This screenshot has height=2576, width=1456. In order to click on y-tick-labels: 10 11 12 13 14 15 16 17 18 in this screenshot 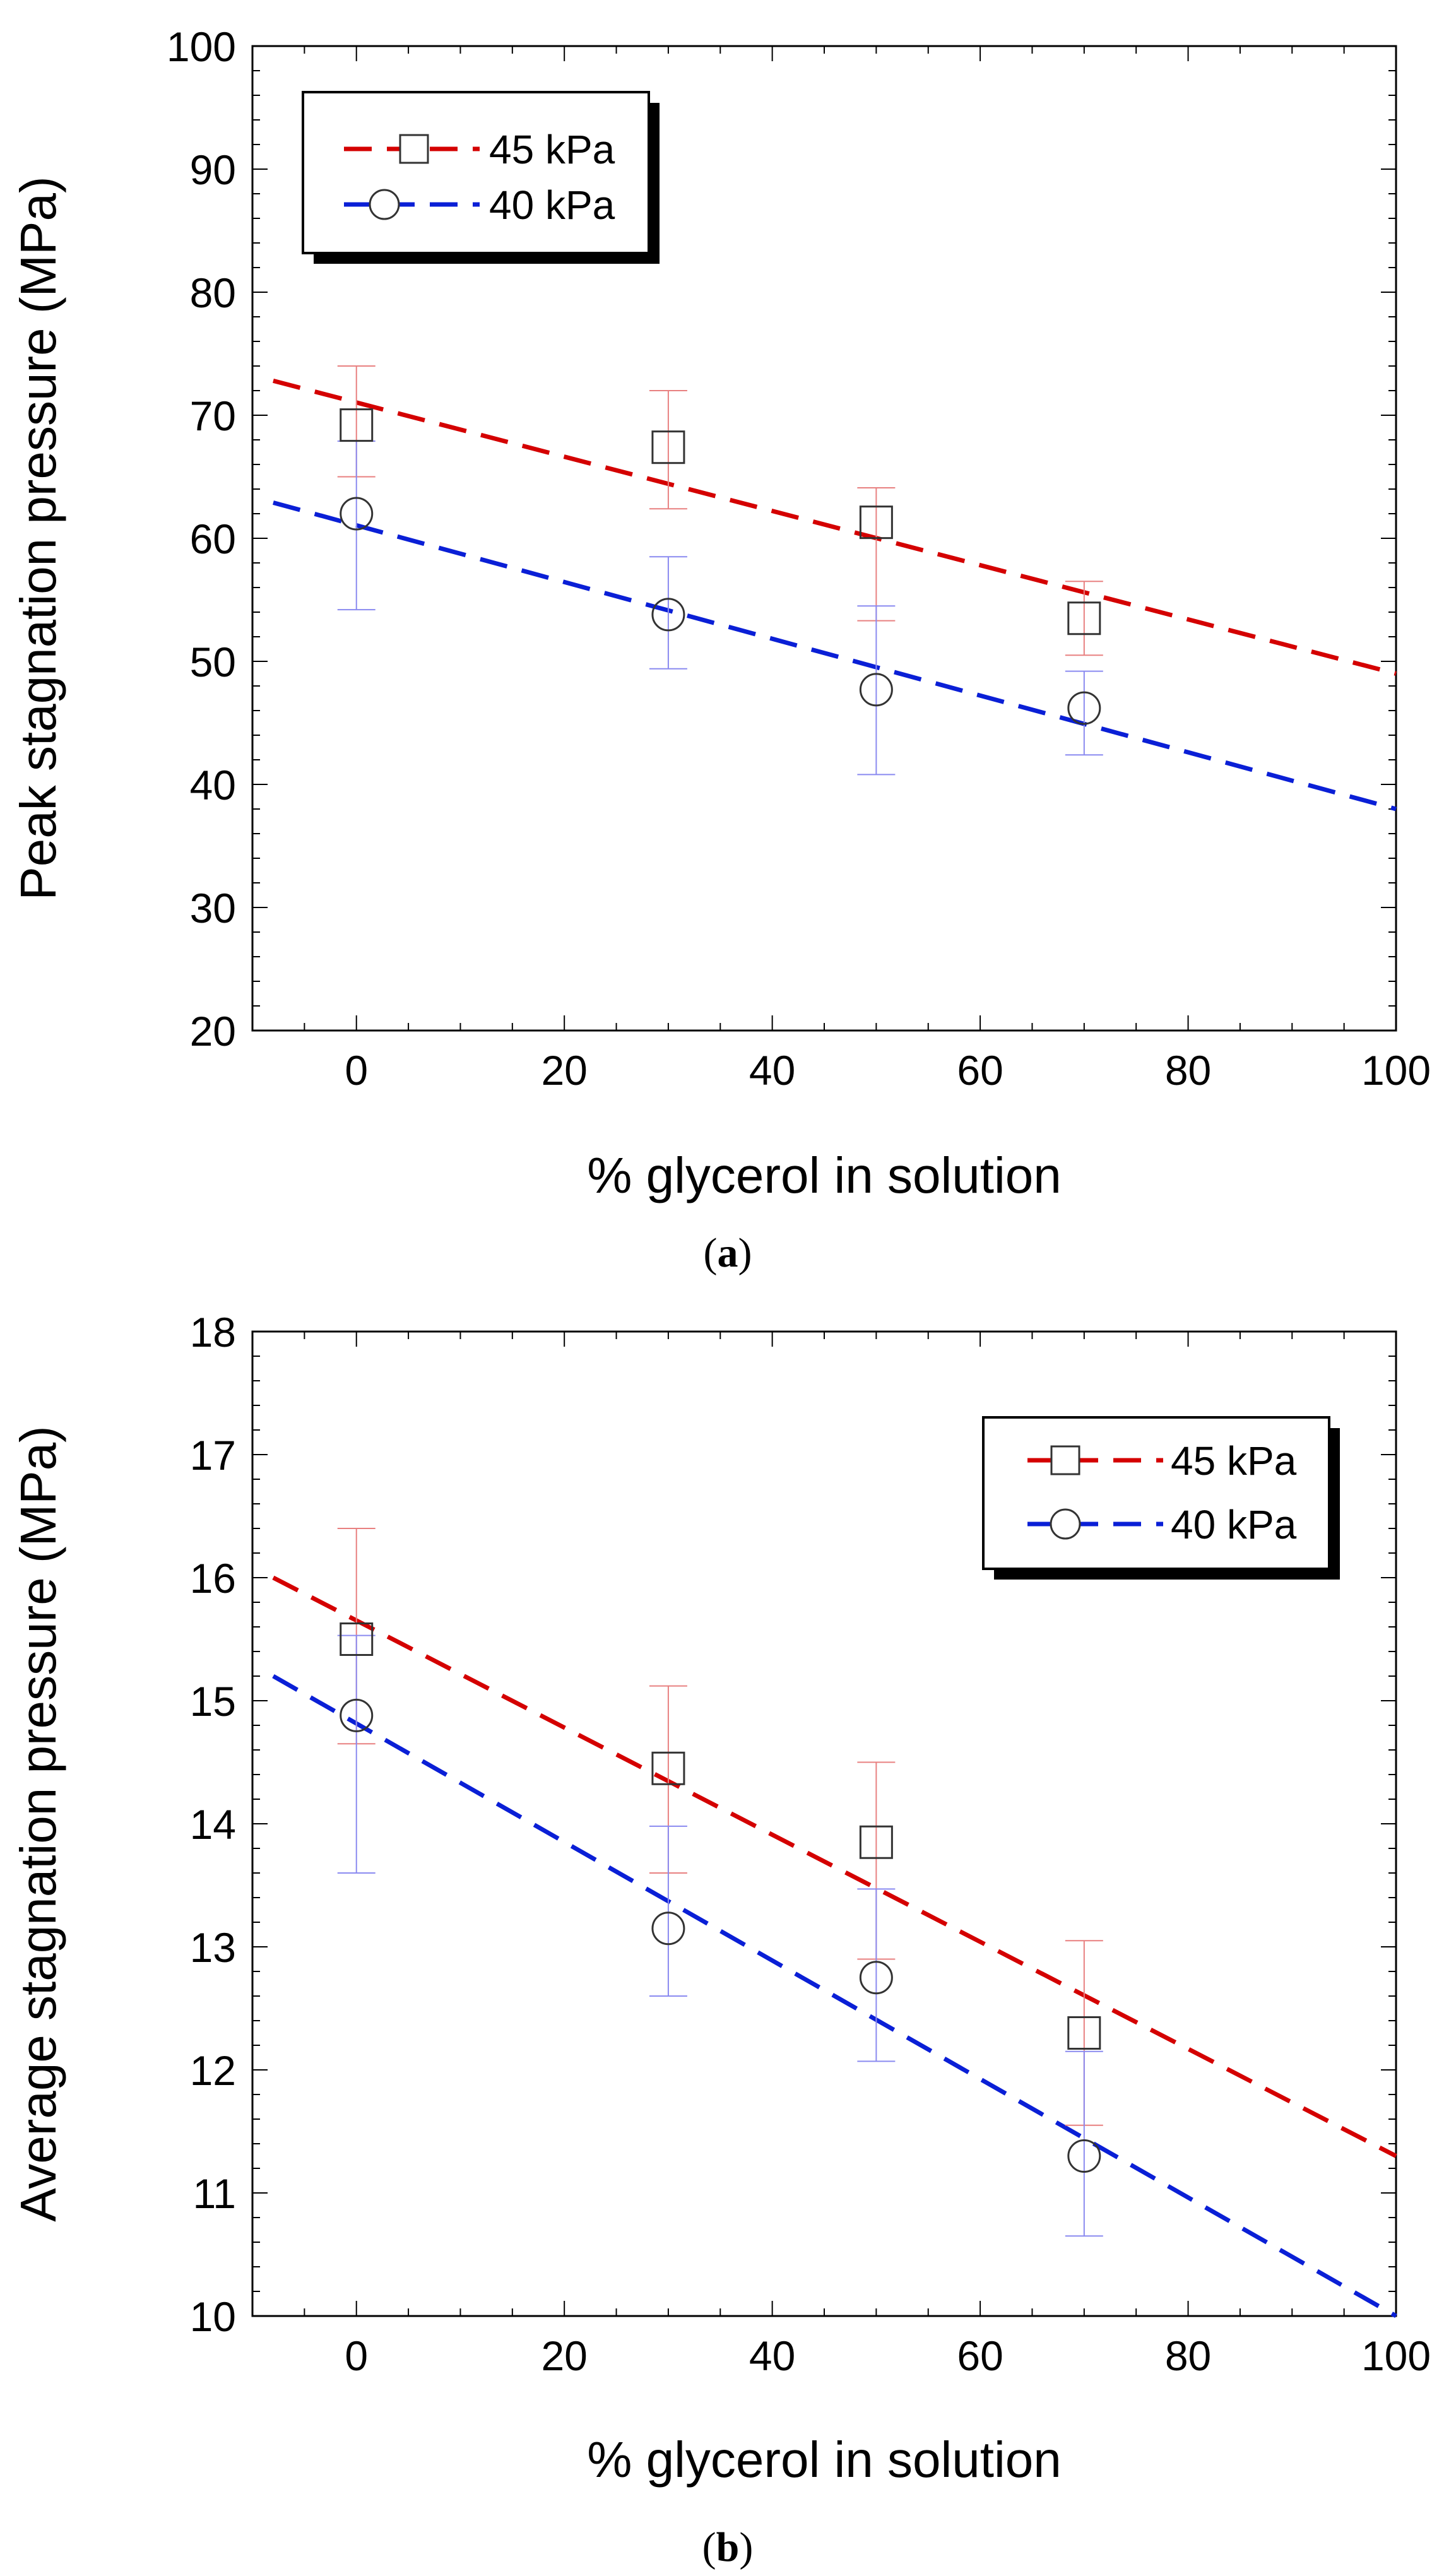, I will do `click(213, 1825)`.